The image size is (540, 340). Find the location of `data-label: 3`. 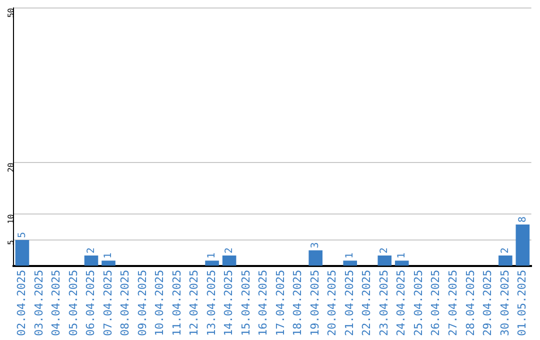

data-label: 3 is located at coordinates (316, 245).